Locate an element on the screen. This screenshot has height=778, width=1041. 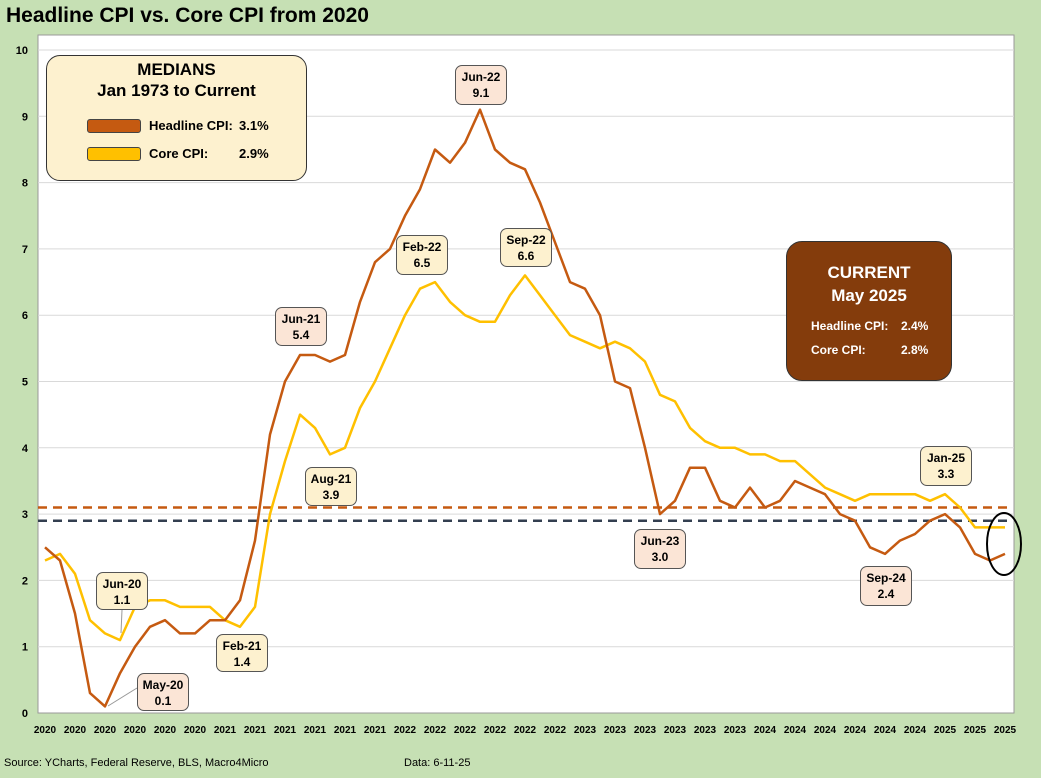
legend-row-core: Core CPI: 2.9% is located at coordinates (178, 153).